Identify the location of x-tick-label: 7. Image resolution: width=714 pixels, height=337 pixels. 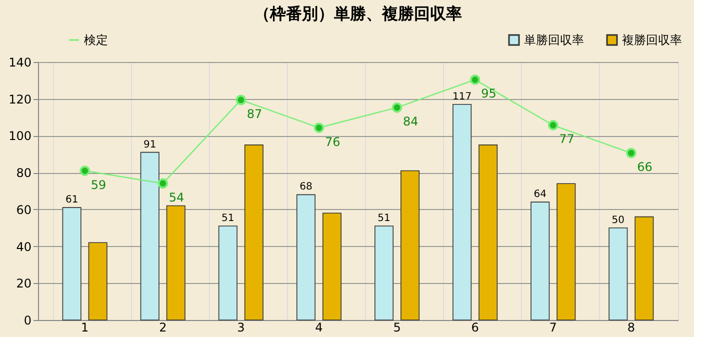
(553, 327).